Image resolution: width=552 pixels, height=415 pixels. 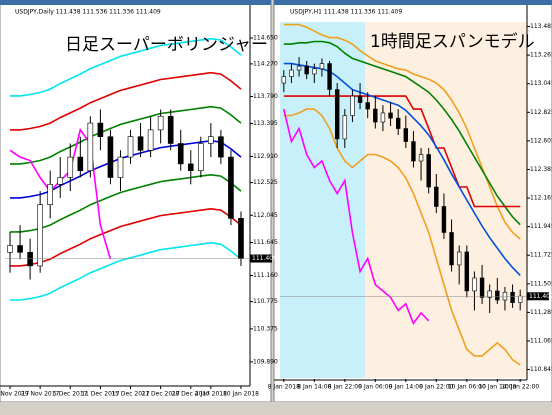 I want to click on y-tick-label: 112.385, so click(x=541, y=169).